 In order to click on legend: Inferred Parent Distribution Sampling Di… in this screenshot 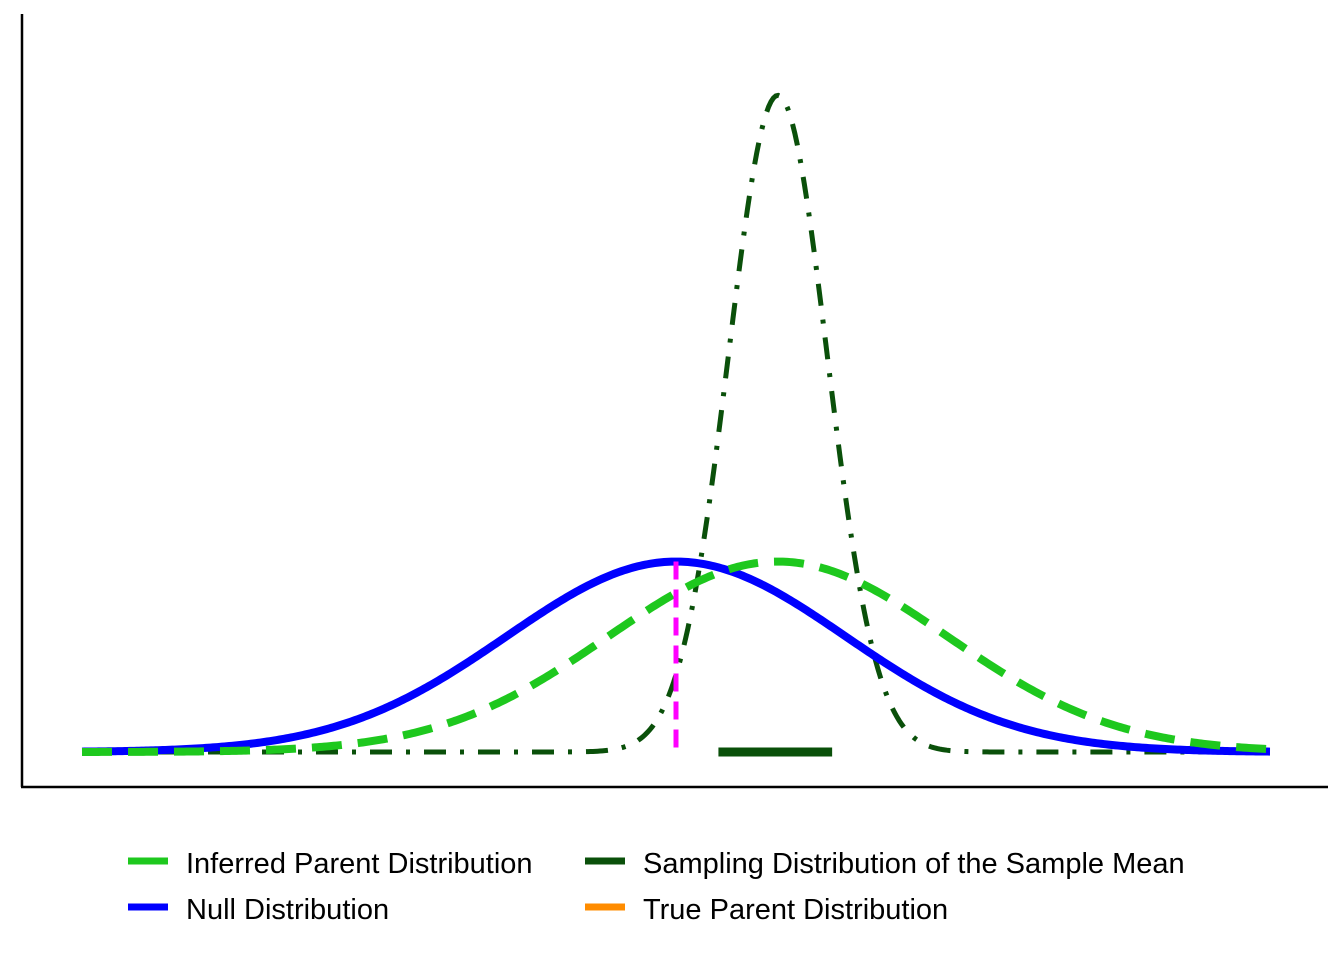, I will do `click(656, 887)`.